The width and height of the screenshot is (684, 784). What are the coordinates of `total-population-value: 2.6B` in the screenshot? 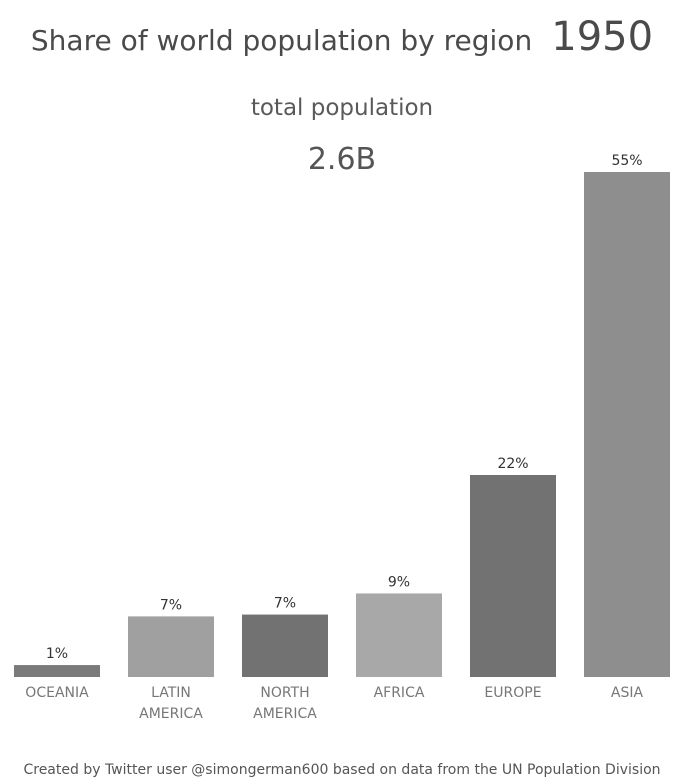 It's located at (342, 159).